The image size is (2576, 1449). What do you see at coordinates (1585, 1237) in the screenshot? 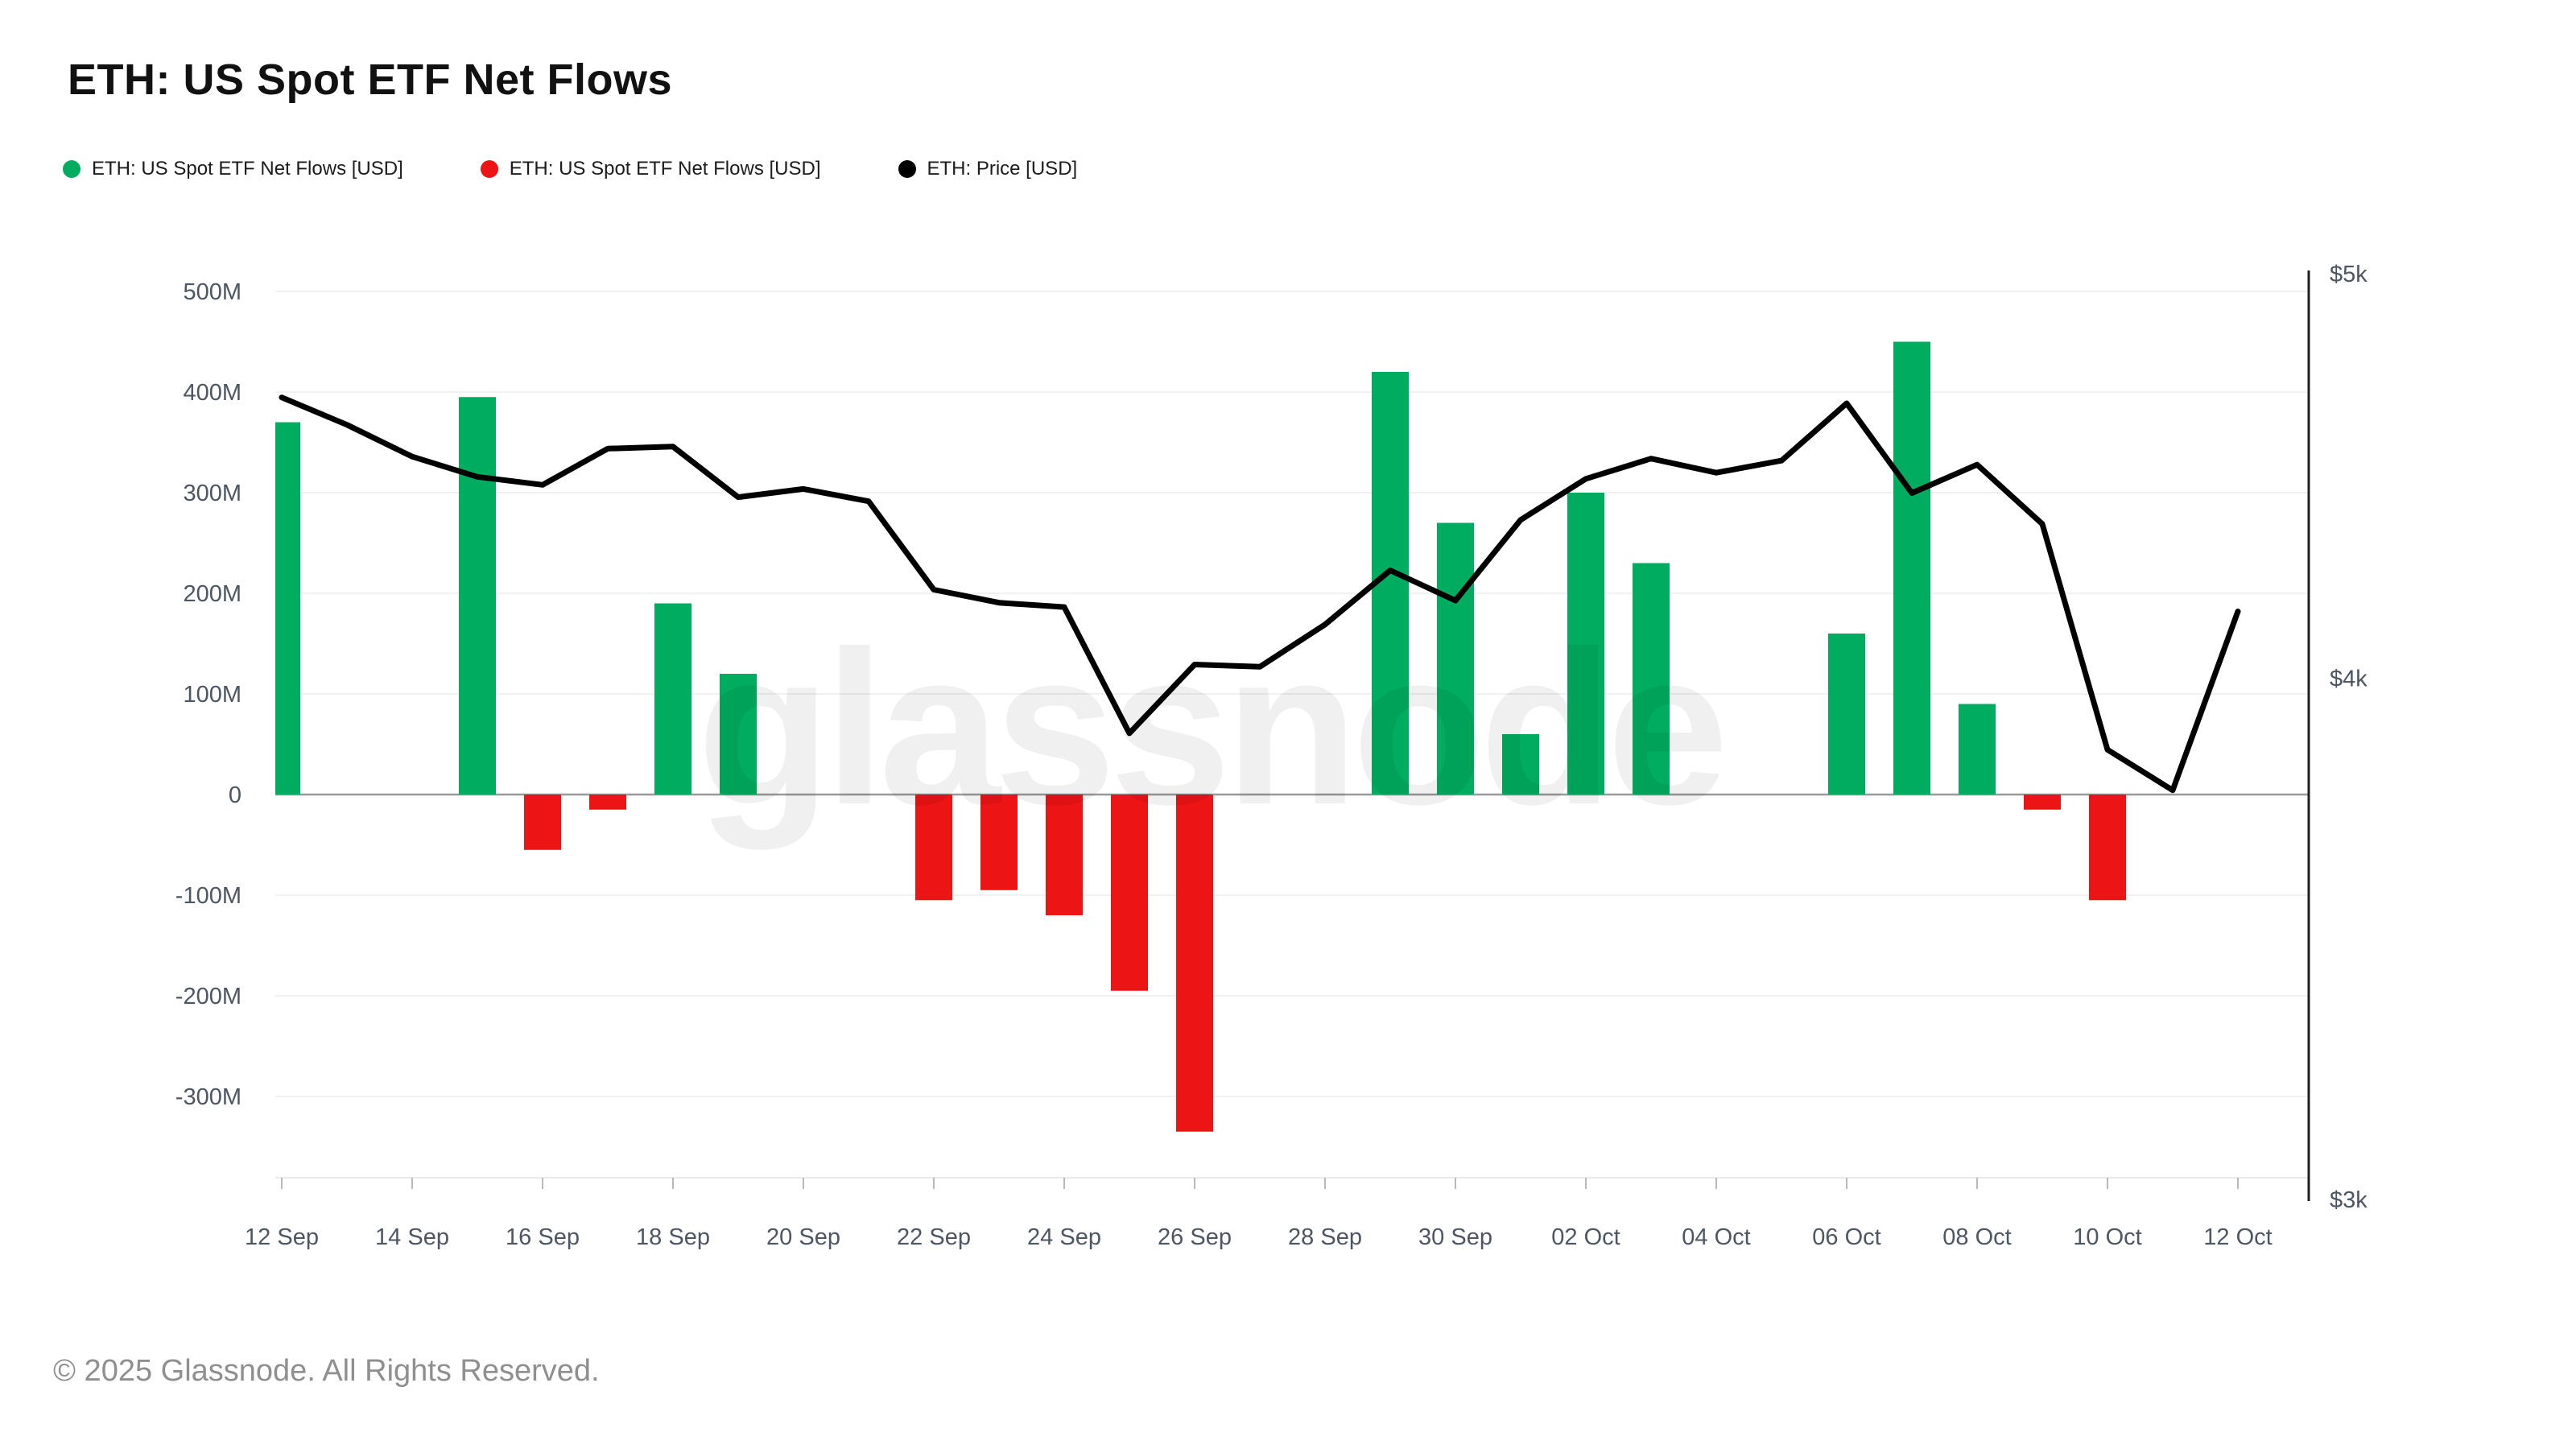
I see `date-axis-tick-label: 02 Oct` at bounding box center [1585, 1237].